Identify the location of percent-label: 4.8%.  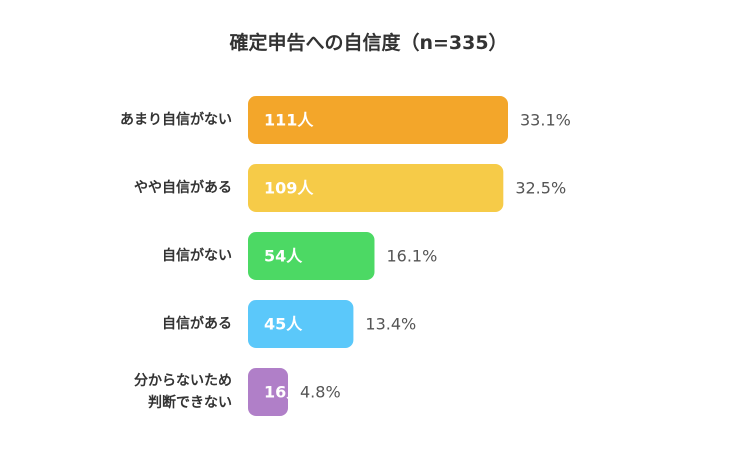
(320, 392).